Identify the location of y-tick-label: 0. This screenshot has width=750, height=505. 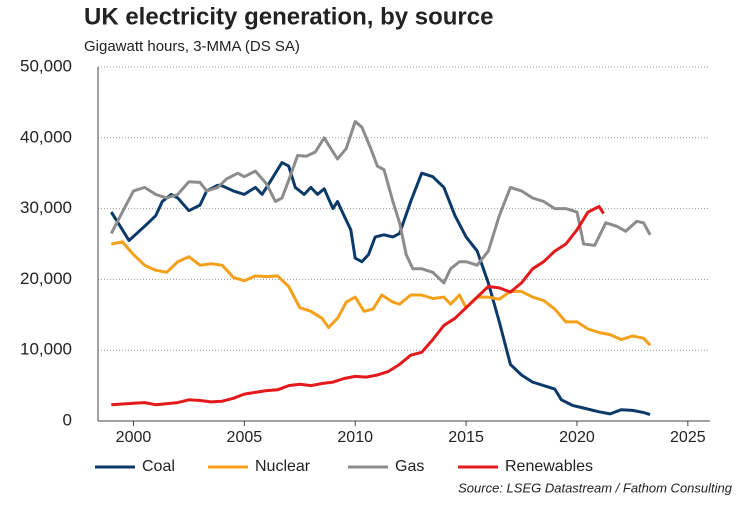
(67, 419).